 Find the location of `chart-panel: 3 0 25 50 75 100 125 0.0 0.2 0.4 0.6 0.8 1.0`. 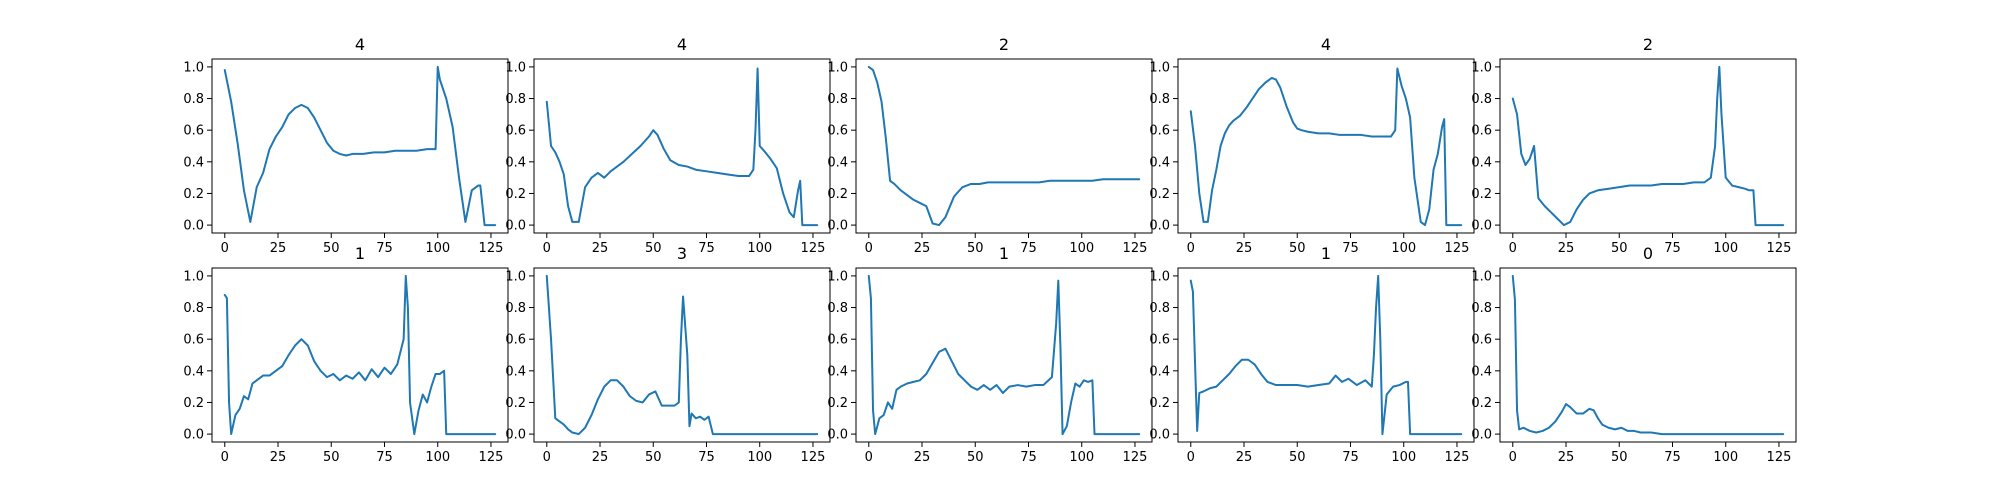

chart-panel: 3 0 25 50 75 100 125 0.0 0.2 0.4 0.6 0.8 1.0 is located at coordinates (668, 354).